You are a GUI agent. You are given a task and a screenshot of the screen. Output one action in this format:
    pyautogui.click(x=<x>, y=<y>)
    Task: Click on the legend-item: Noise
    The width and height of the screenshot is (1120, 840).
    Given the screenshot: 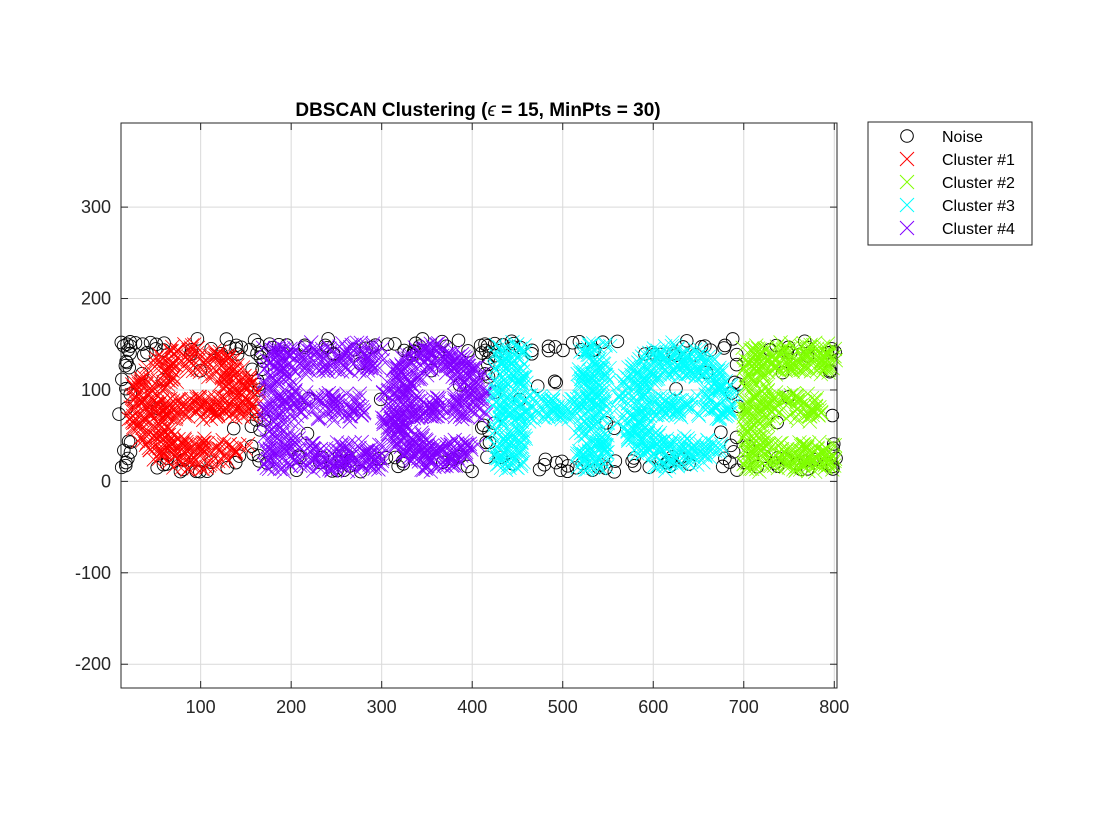 What is the action you would take?
    pyautogui.click(x=941, y=137)
    